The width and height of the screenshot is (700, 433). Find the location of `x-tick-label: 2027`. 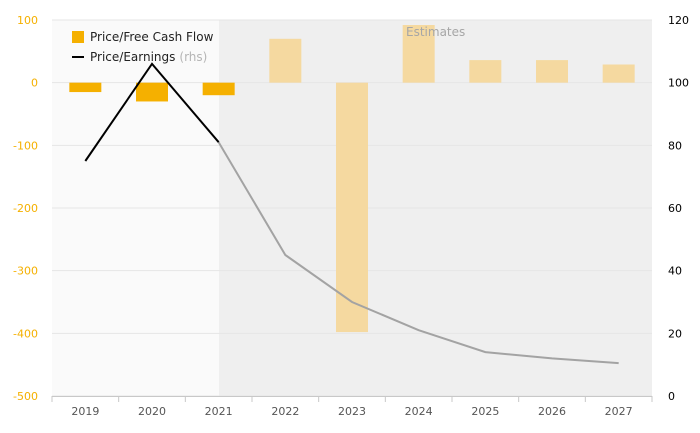

x-tick-label: 2027 is located at coordinates (619, 411).